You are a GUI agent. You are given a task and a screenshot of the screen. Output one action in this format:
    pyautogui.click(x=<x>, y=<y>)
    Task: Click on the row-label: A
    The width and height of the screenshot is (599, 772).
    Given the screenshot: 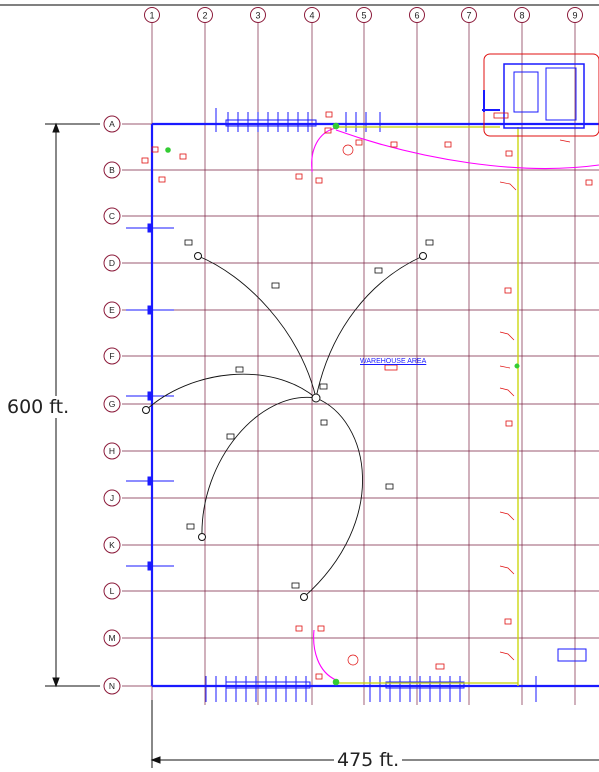 What is the action you would take?
    pyautogui.click(x=112, y=124)
    